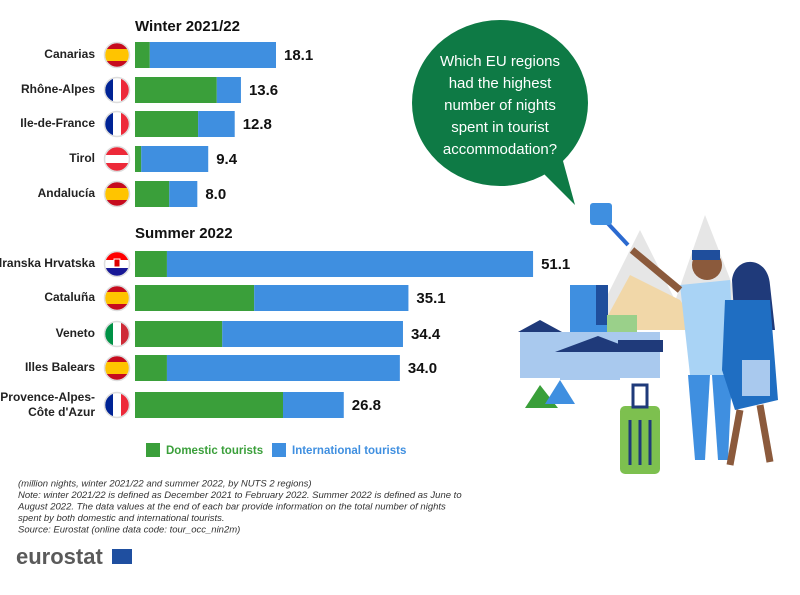 The image size is (800, 595). I want to click on category-label: Cataluña, so click(69, 297).